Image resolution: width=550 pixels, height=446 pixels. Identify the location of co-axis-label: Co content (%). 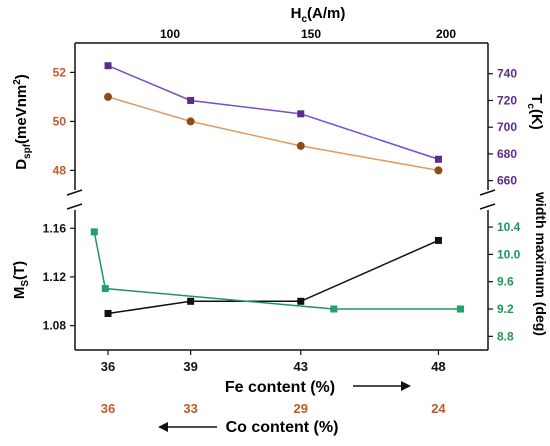
(282, 427).